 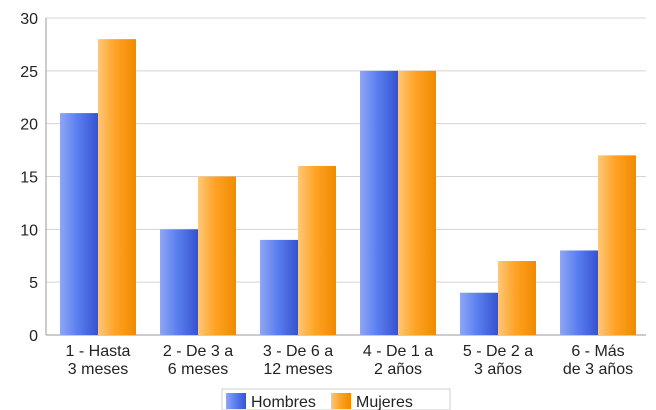 I want to click on y-tick-label: 5, so click(x=33, y=283).